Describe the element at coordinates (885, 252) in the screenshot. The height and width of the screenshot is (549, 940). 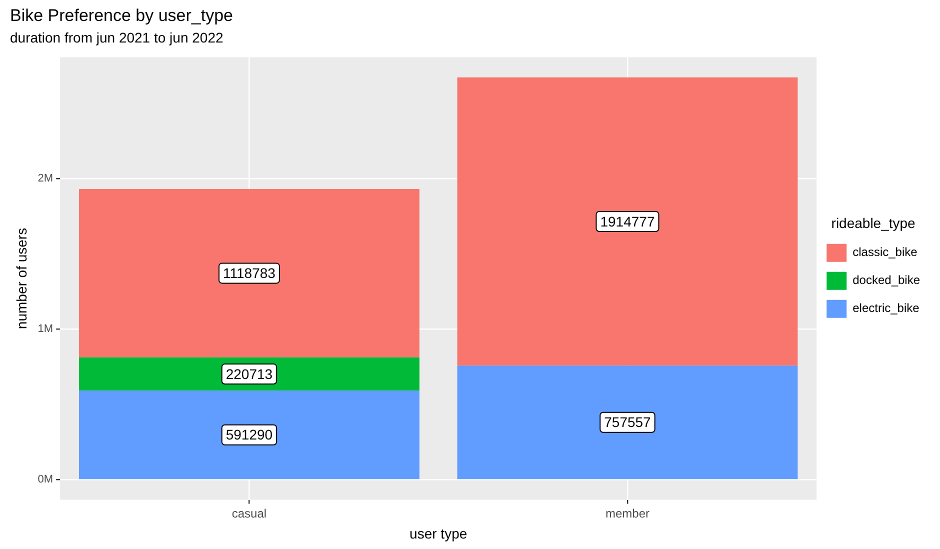
I see `legend-label: classic_bike` at that location.